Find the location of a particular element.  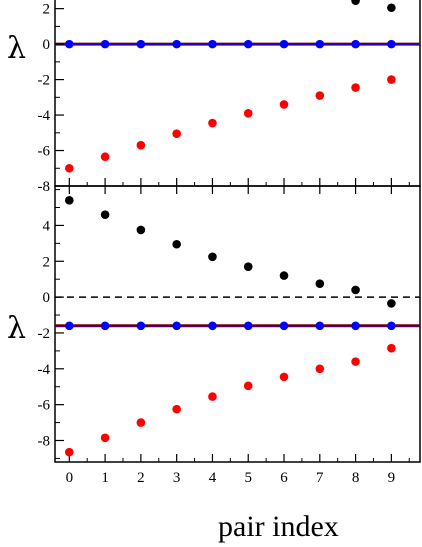

x-tick-label: 7 is located at coordinates (320, 478).